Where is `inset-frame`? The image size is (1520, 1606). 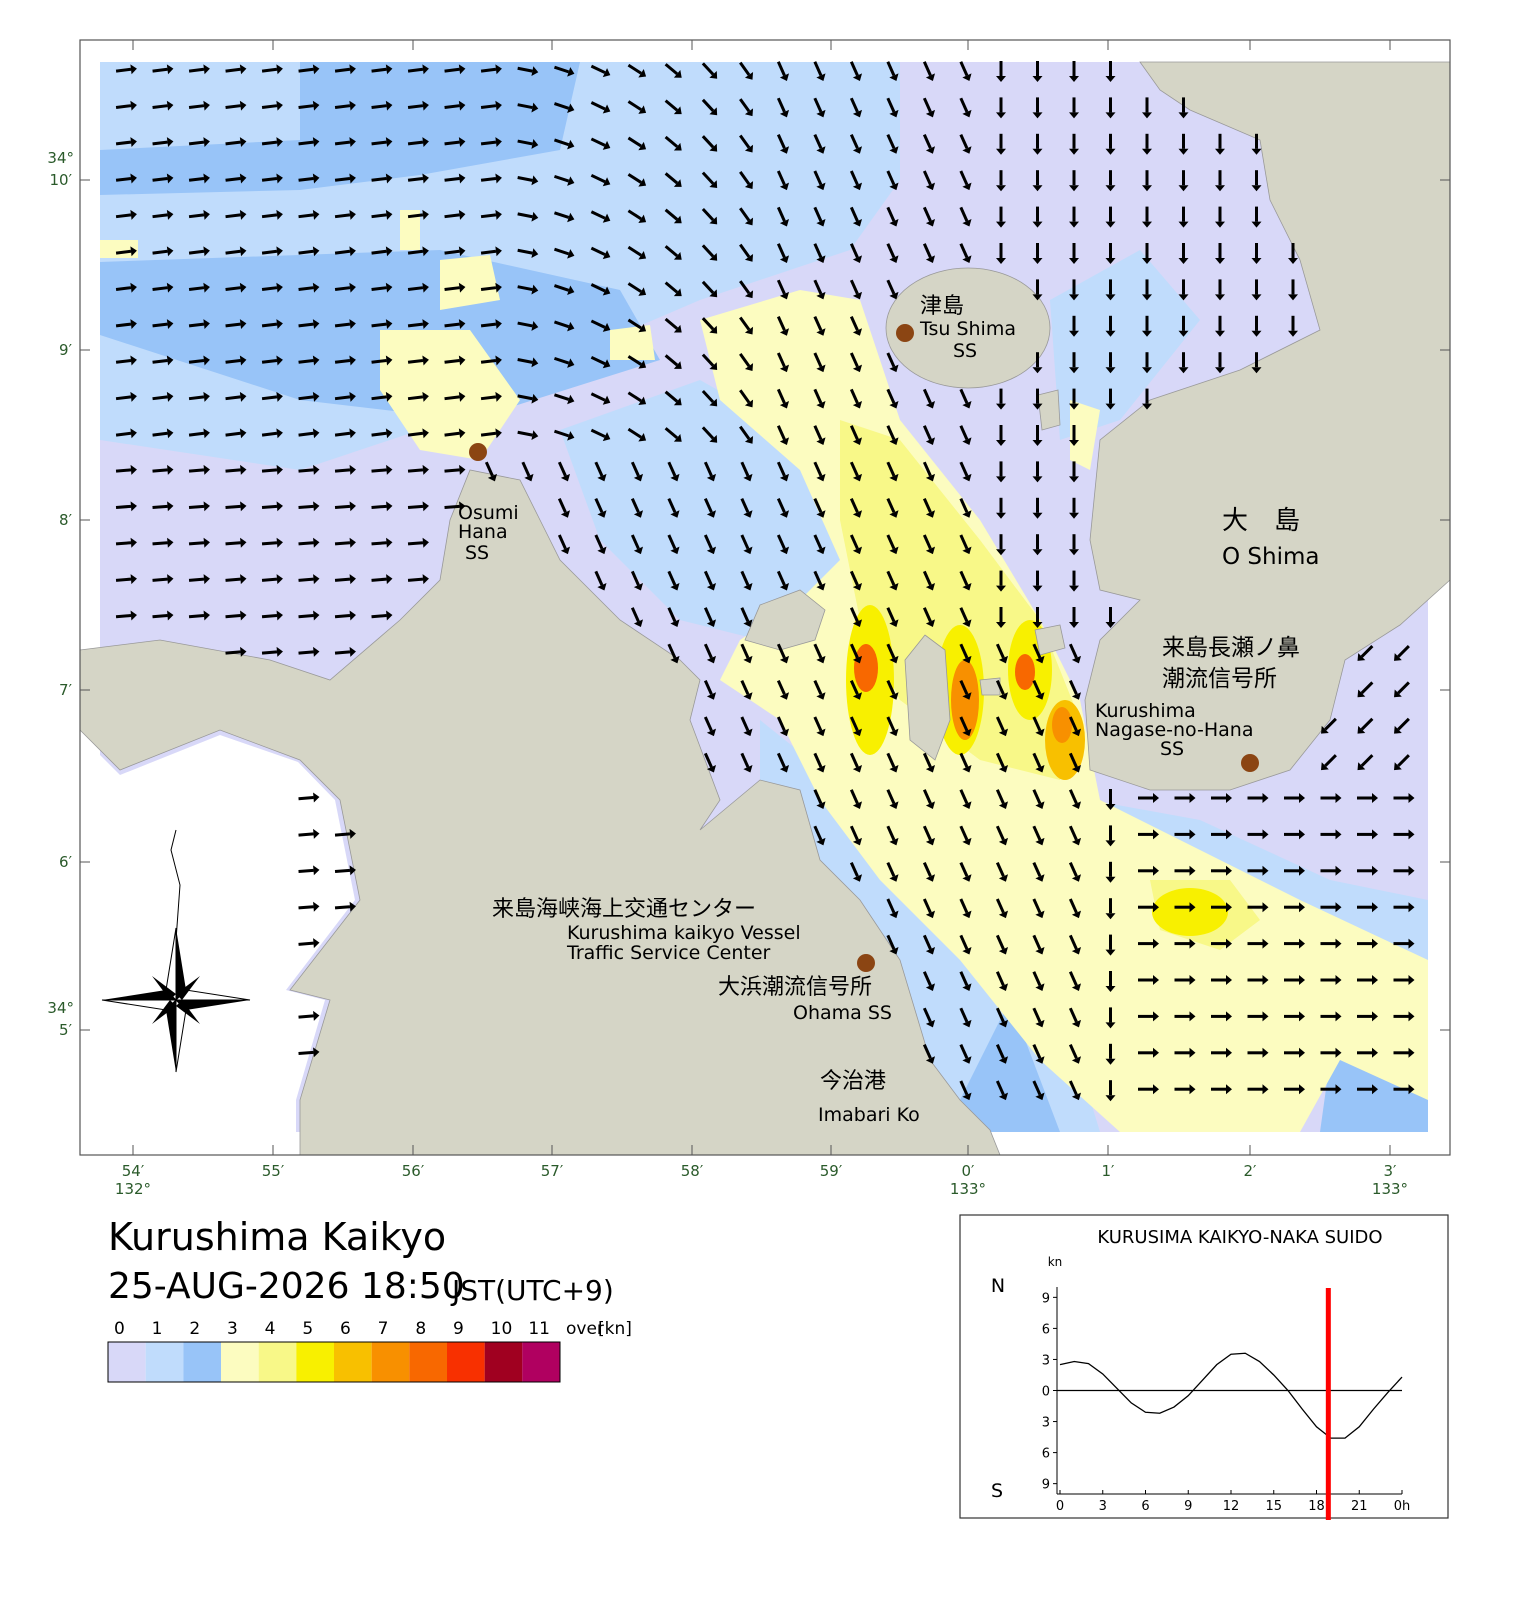 inset-frame is located at coordinates (1204, 1366).